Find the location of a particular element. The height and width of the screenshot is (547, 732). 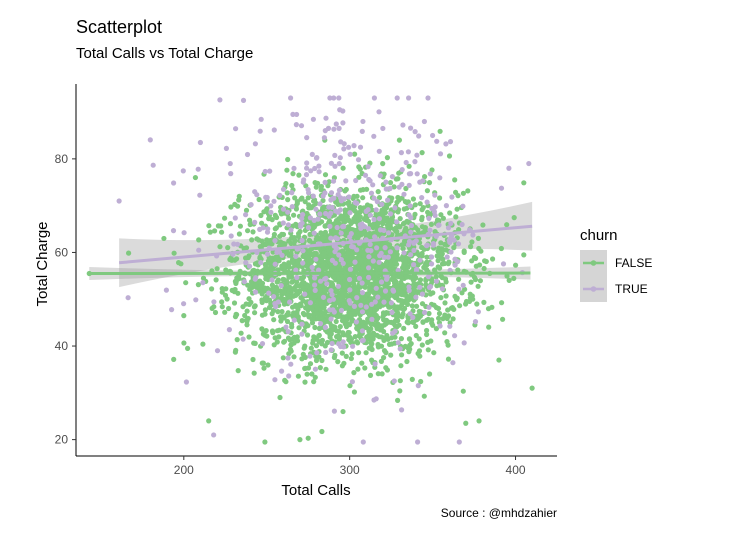

x-tick-label: 300 is located at coordinates (350, 470).